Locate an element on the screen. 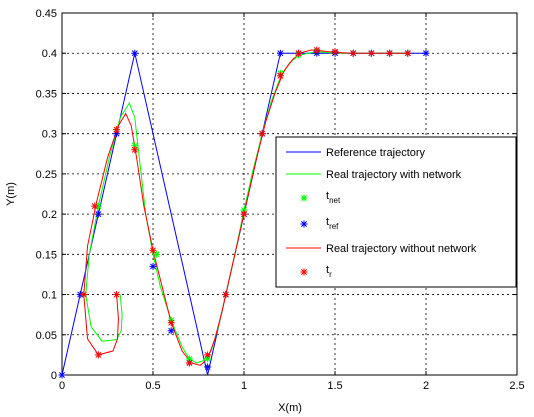 The height and width of the screenshot is (417, 534). legend-marker-t-r is located at coordinates (304, 272).